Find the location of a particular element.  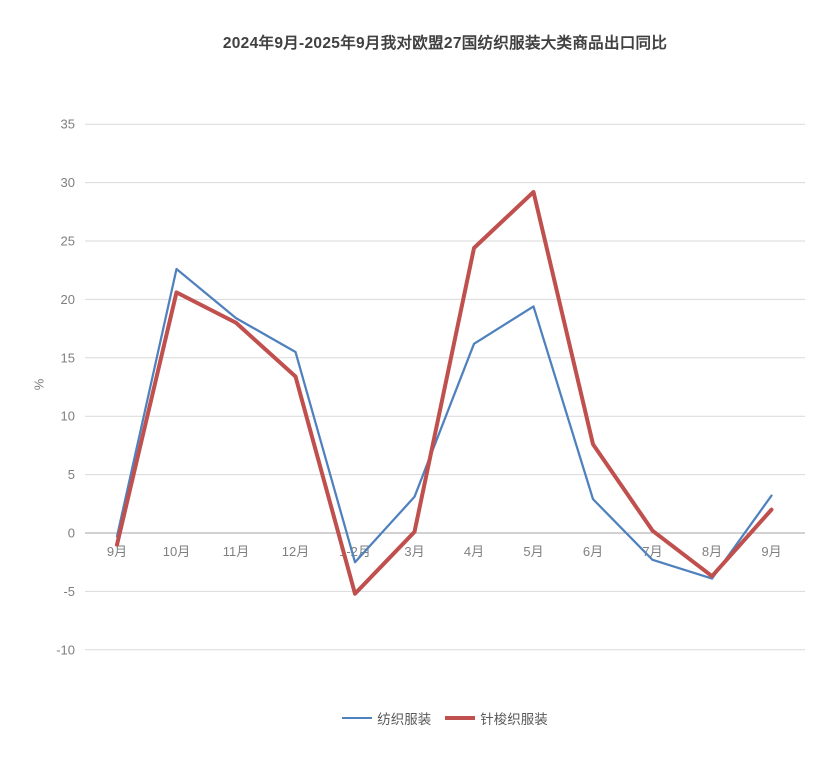

y-tick-label: -10 is located at coordinates (65, 649).